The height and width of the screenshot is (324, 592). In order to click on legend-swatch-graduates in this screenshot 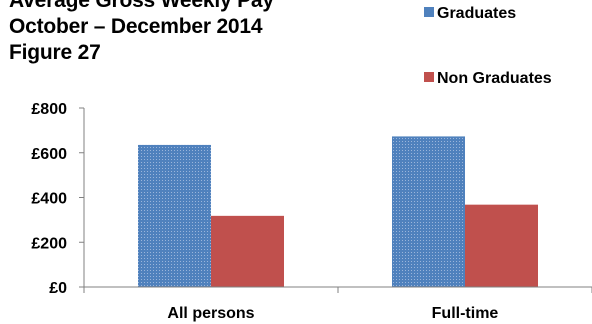, I will do `click(429, 12)`.